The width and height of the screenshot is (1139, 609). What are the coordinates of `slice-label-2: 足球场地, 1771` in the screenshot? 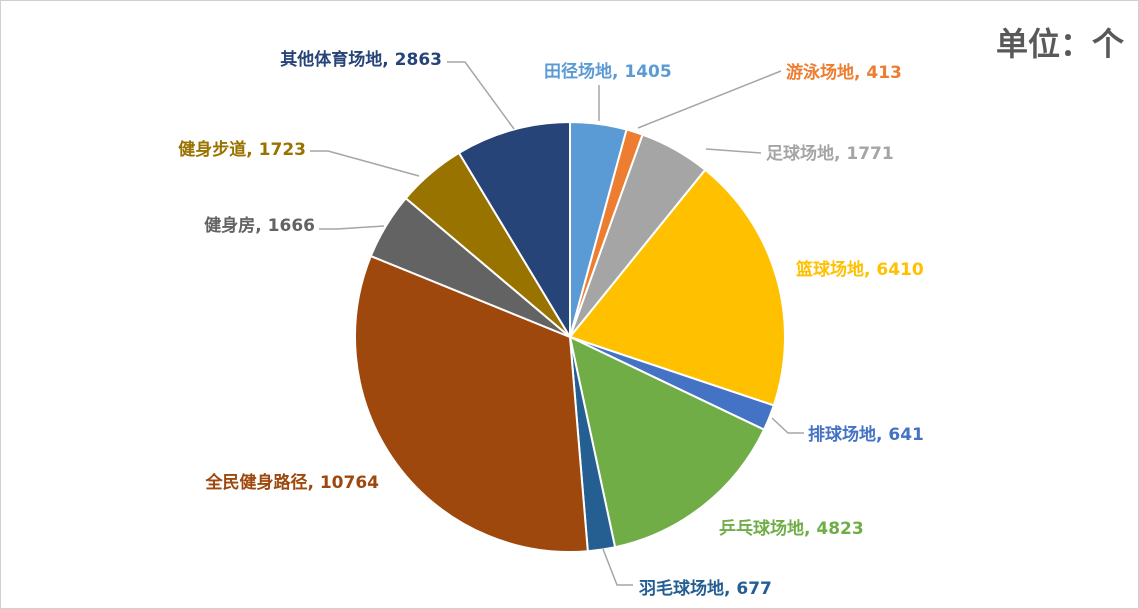 It's located at (830, 153).